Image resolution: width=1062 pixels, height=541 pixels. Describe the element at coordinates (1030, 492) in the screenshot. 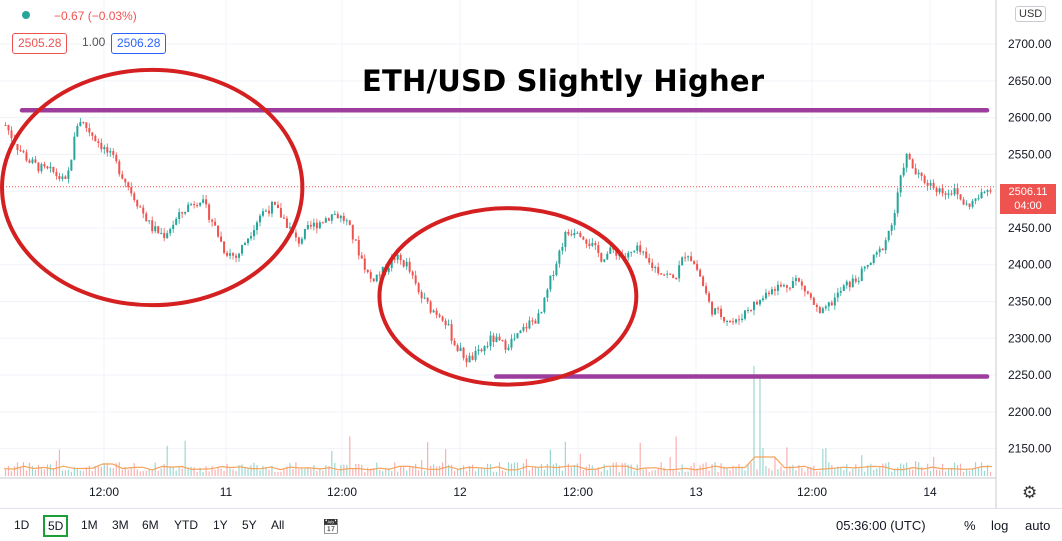

I see `gear-icon: ⚙` at that location.